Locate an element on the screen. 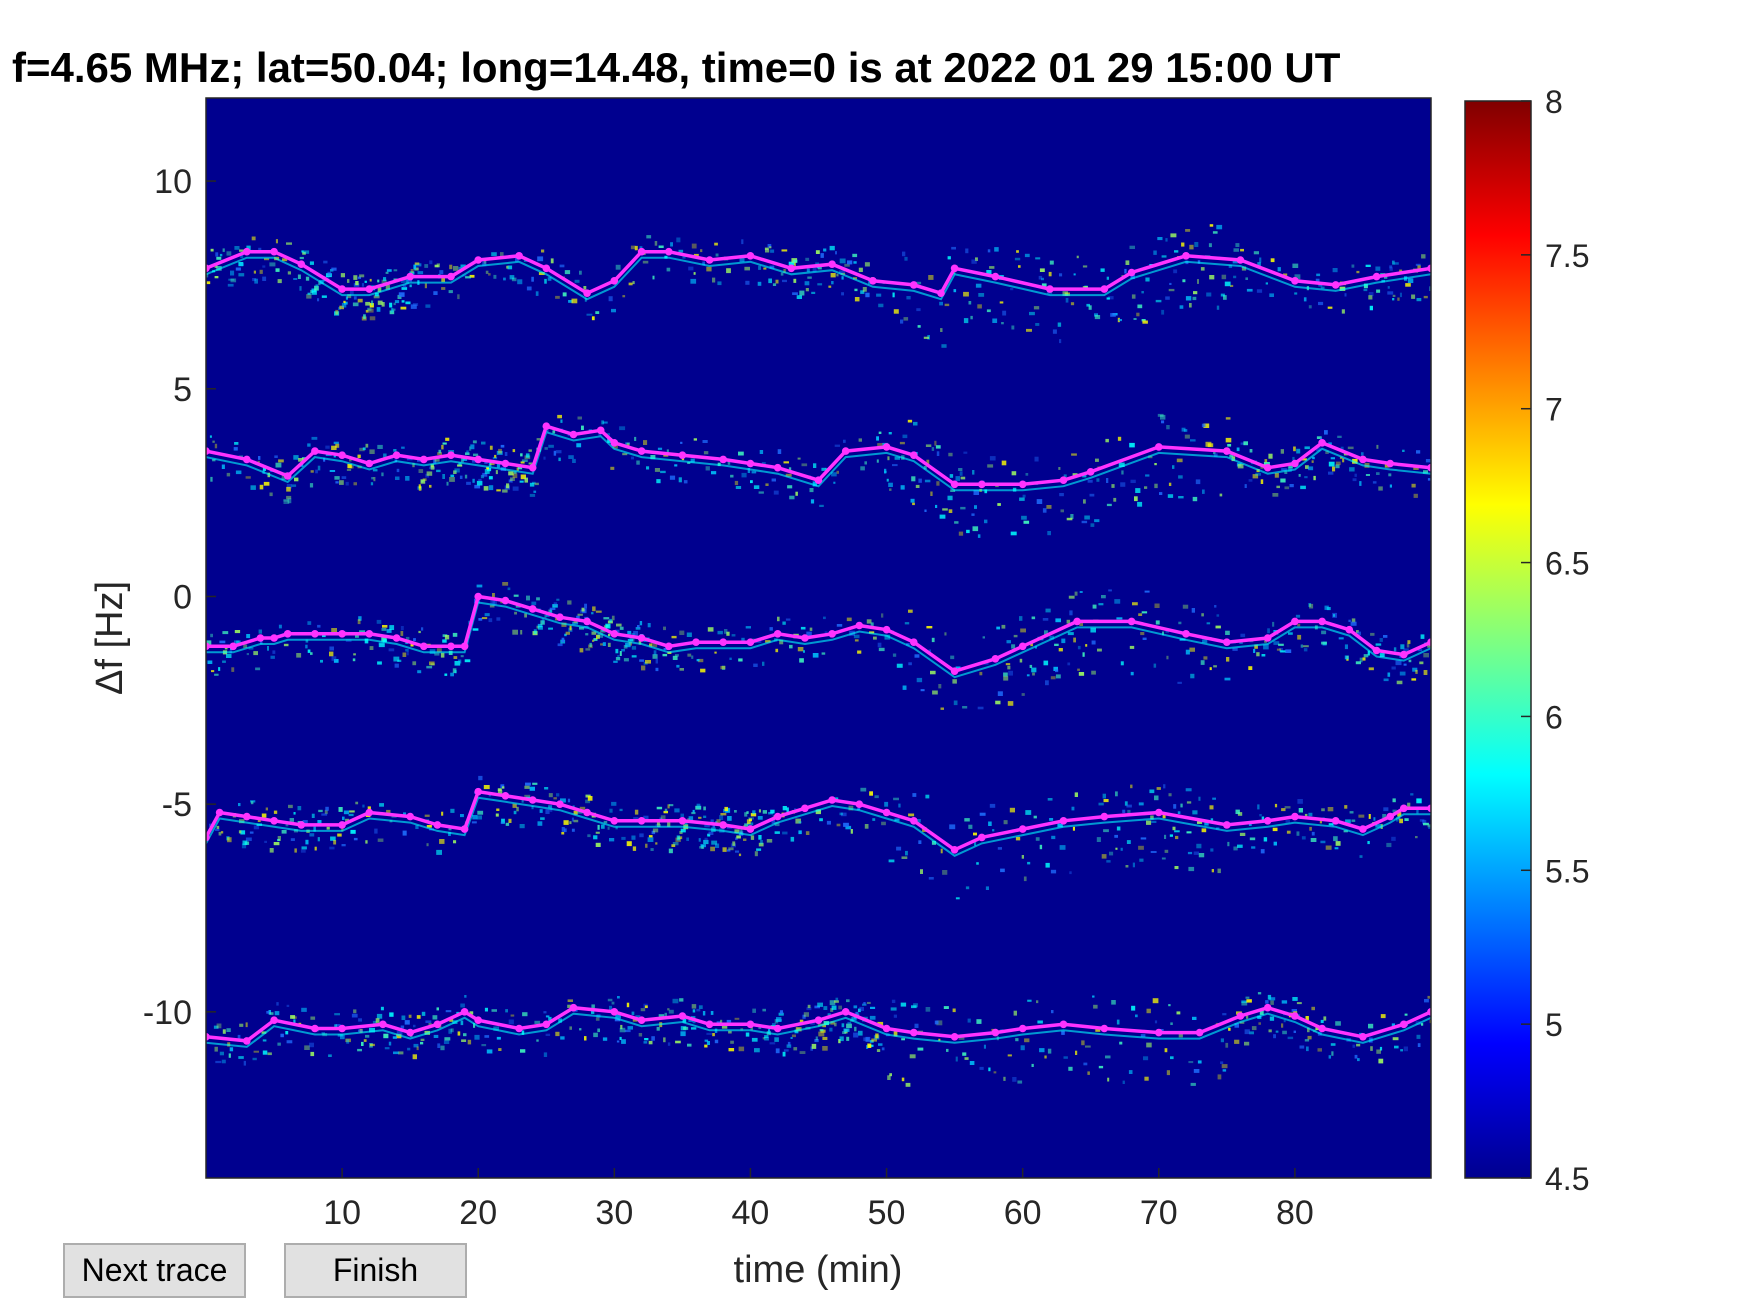 This screenshot has height=1313, width=1750. next-trace-button: Next trace is located at coordinates (154, 1270).